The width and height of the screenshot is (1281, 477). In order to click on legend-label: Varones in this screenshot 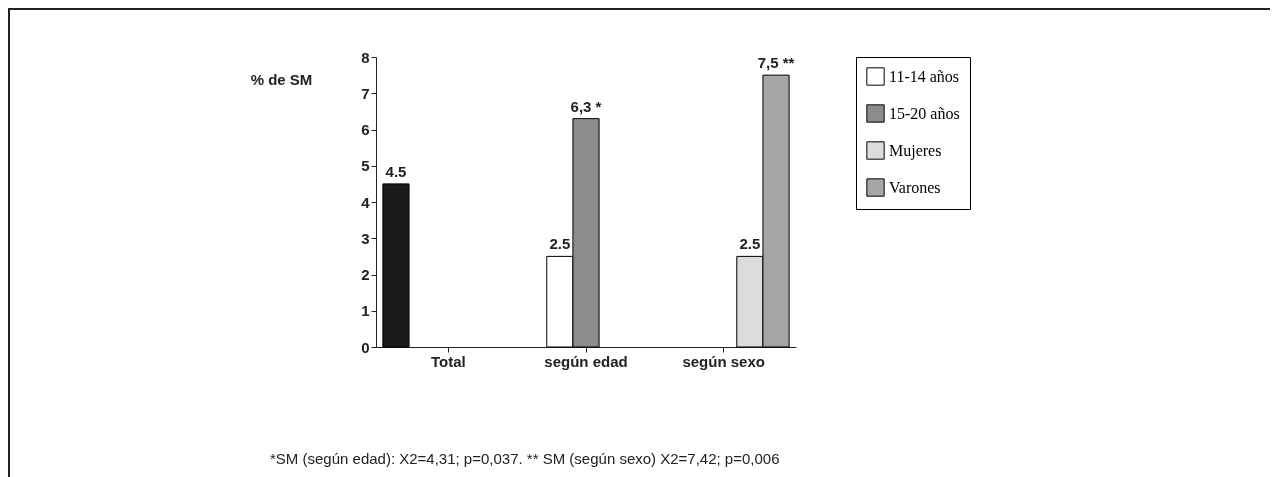, I will do `click(915, 187)`.